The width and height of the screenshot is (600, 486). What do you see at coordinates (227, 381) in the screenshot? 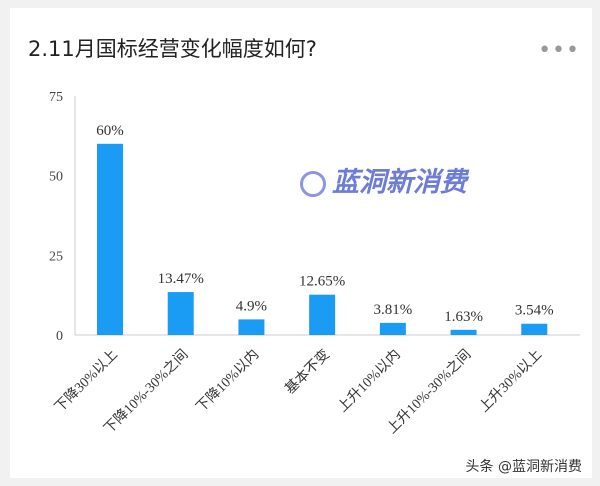
I see `category-label: 下降10%以内` at bounding box center [227, 381].